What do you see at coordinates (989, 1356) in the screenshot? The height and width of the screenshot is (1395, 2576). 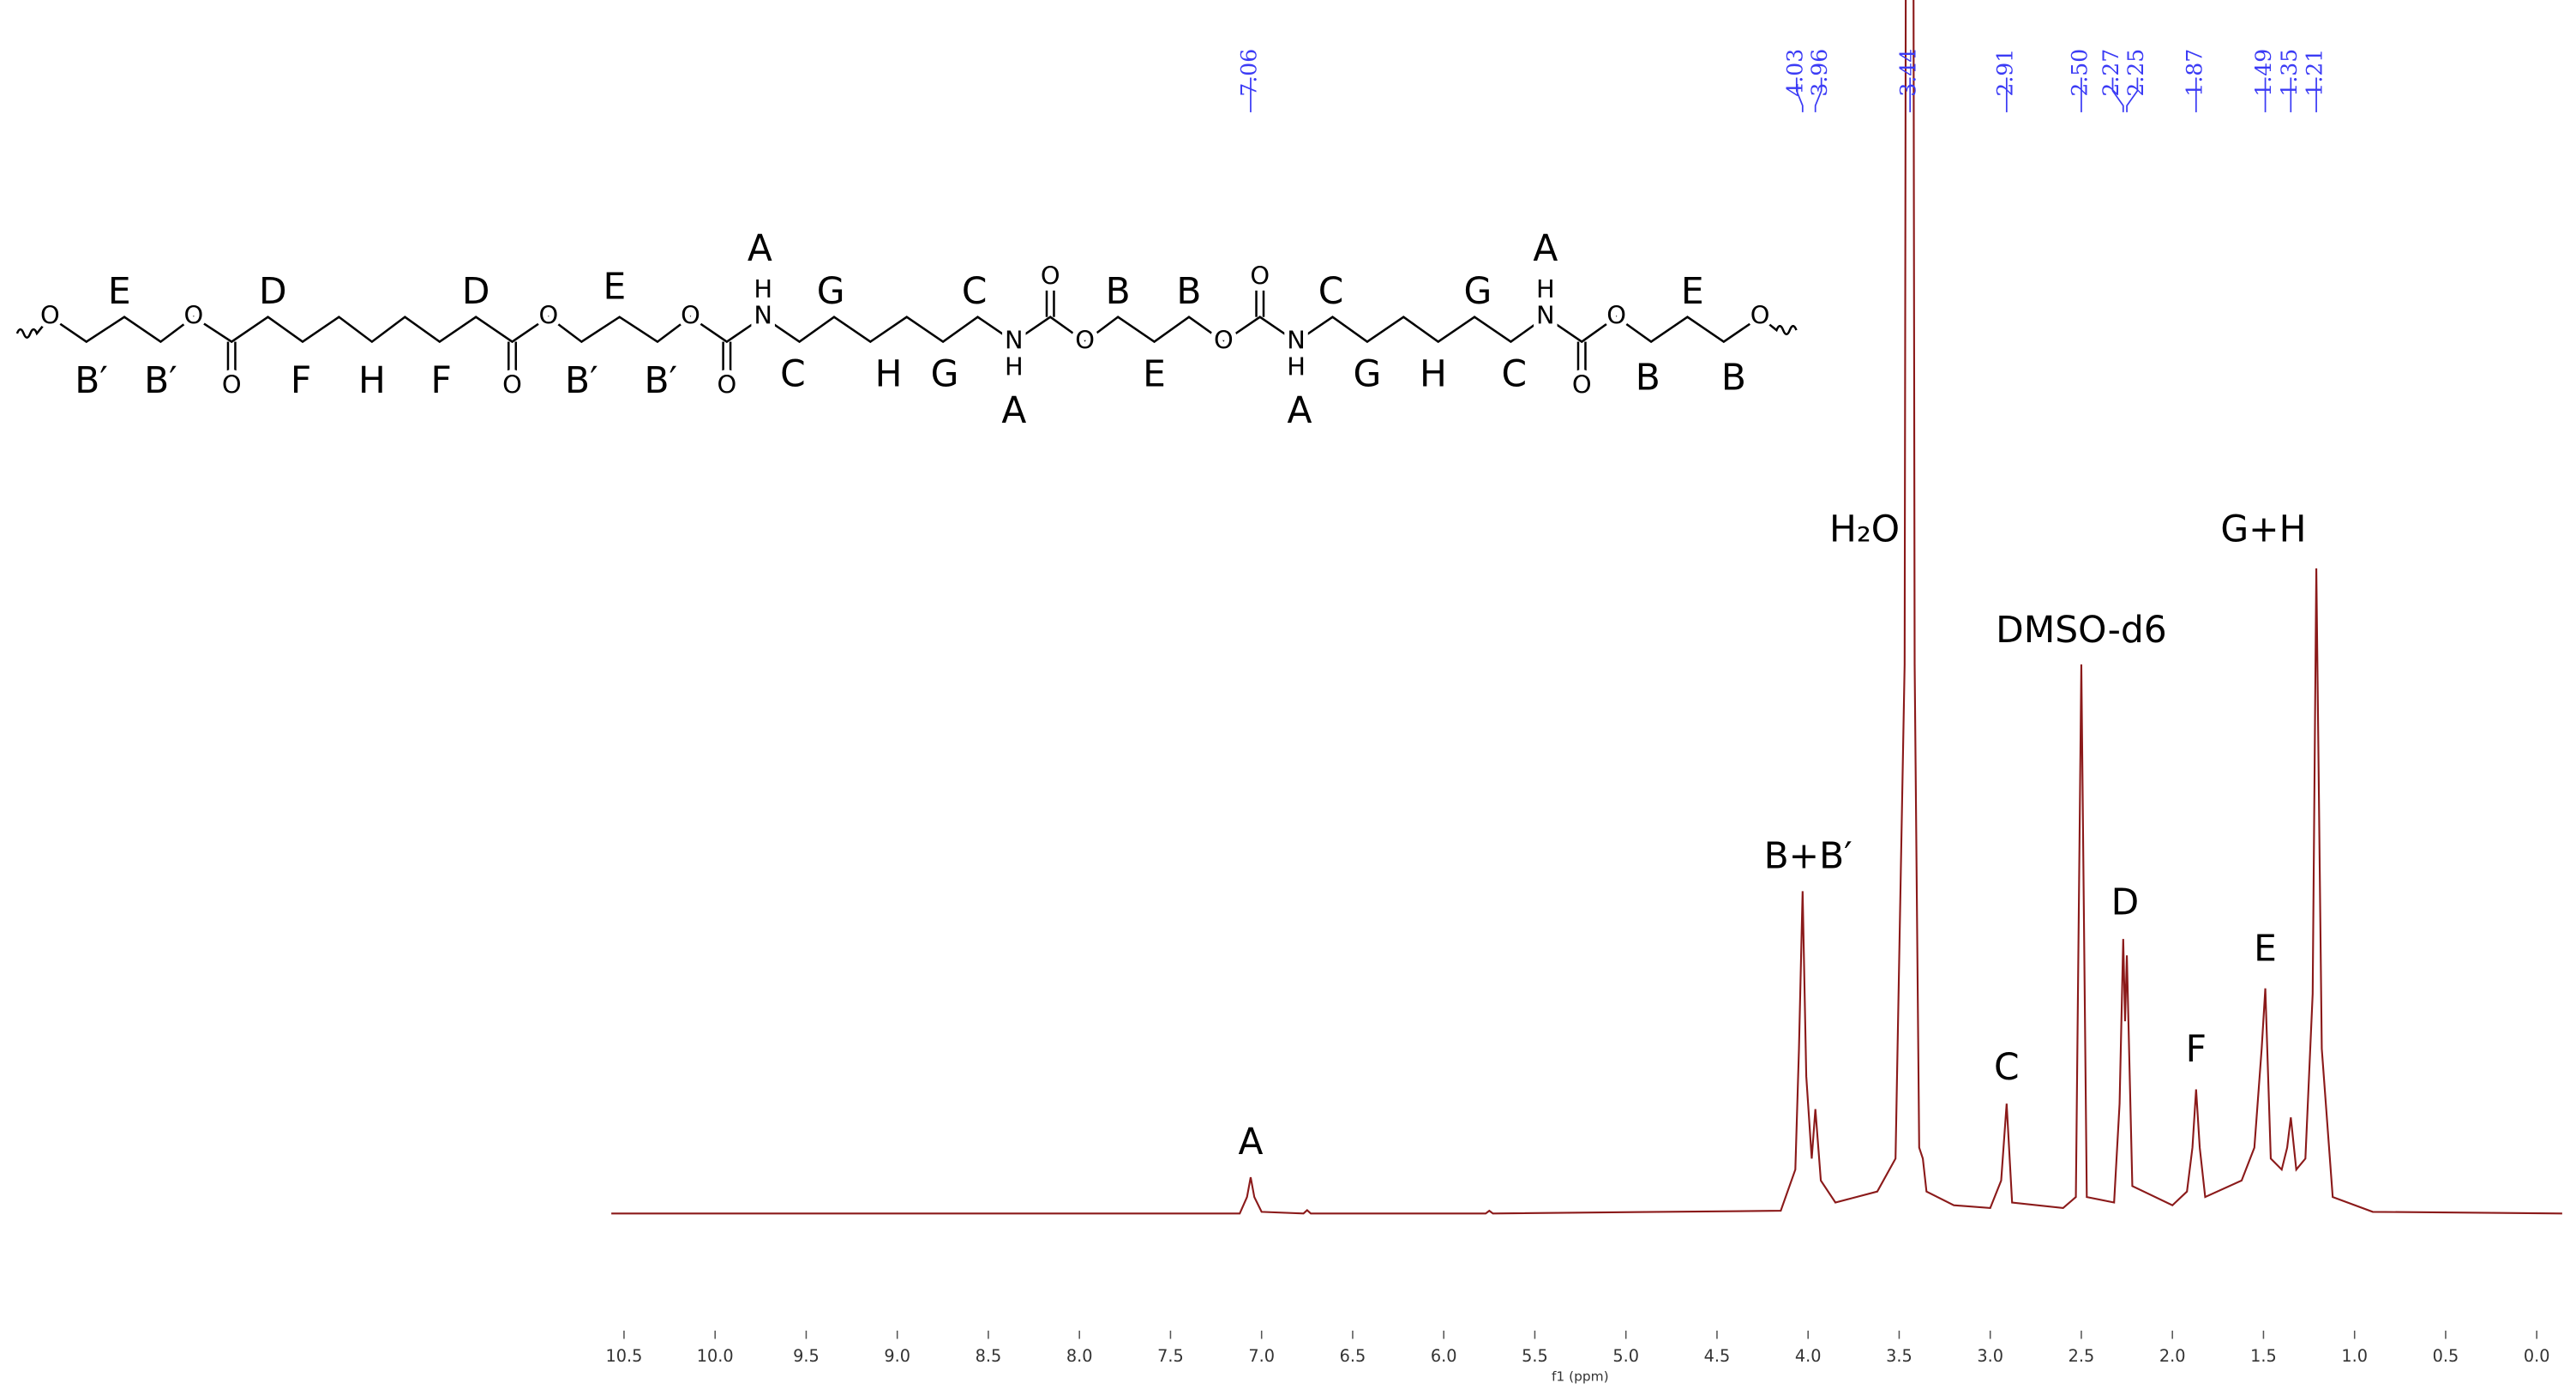 I see `x-tick-label: 8.5` at bounding box center [989, 1356].